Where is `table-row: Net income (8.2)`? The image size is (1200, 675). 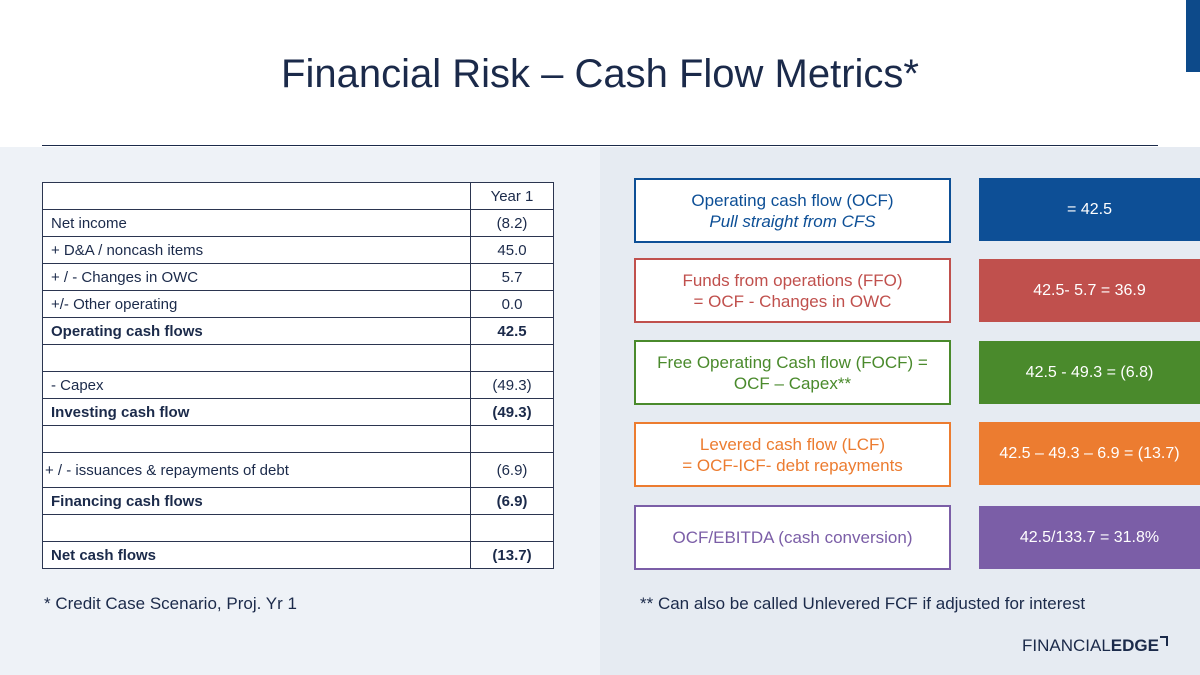 table-row: Net income (8.2) is located at coordinates (298, 223).